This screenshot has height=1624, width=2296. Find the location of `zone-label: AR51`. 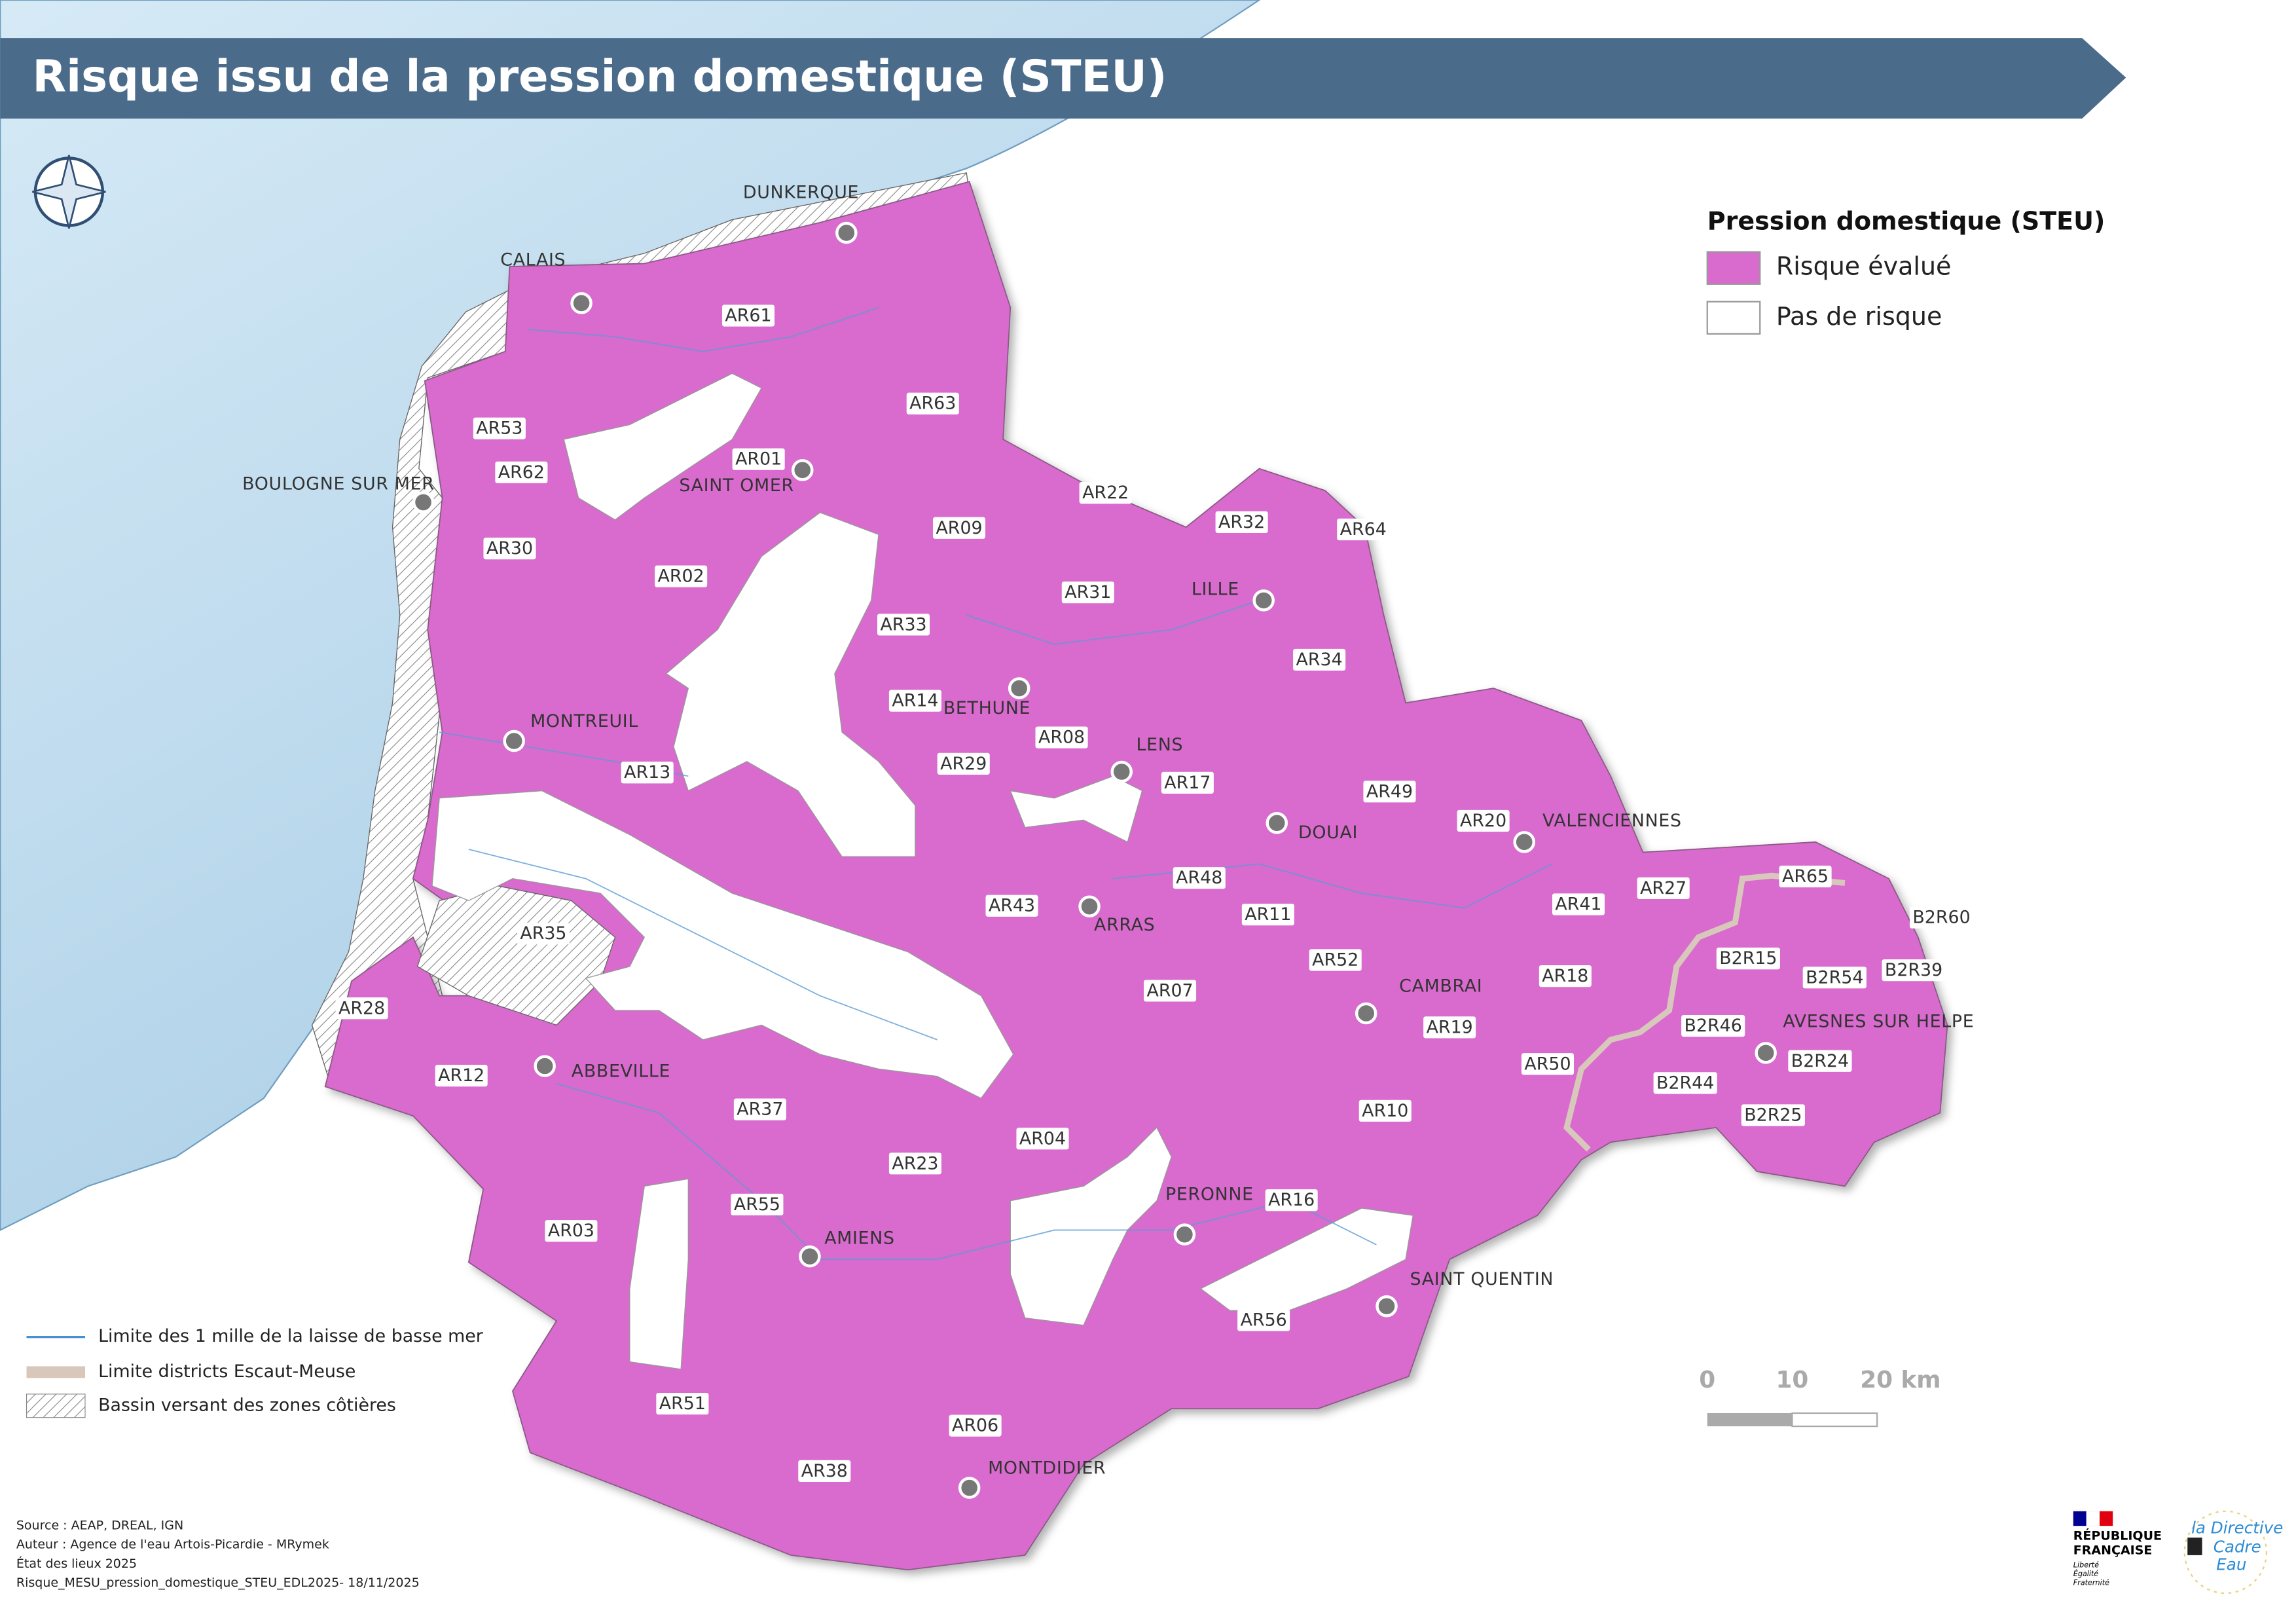

zone-label: AR51 is located at coordinates (682, 1403).